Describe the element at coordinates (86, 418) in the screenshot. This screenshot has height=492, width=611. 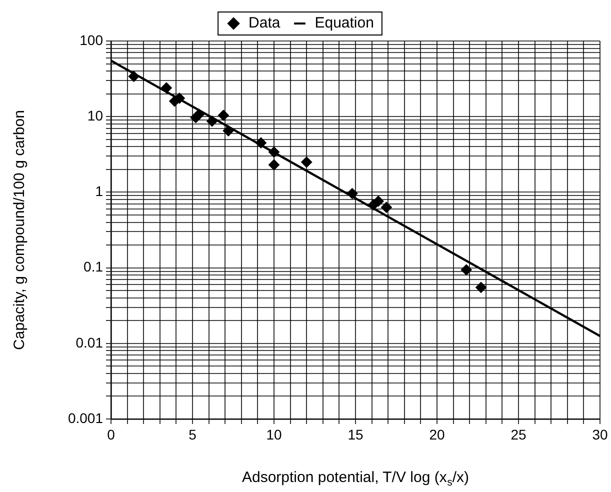
I see `y-tick-label: 0.001` at that location.